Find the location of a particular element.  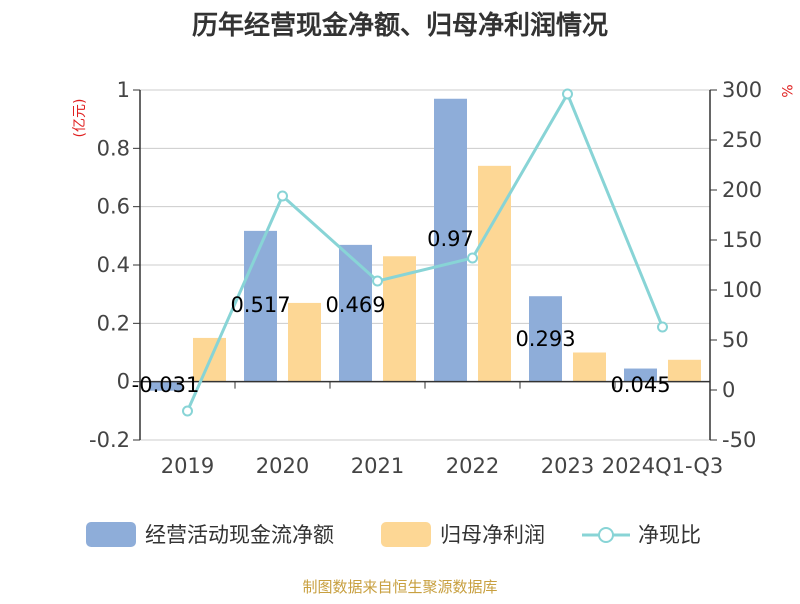

chart-title: 历年经营现金净额、归母净利润情况 is located at coordinates (400, 25).